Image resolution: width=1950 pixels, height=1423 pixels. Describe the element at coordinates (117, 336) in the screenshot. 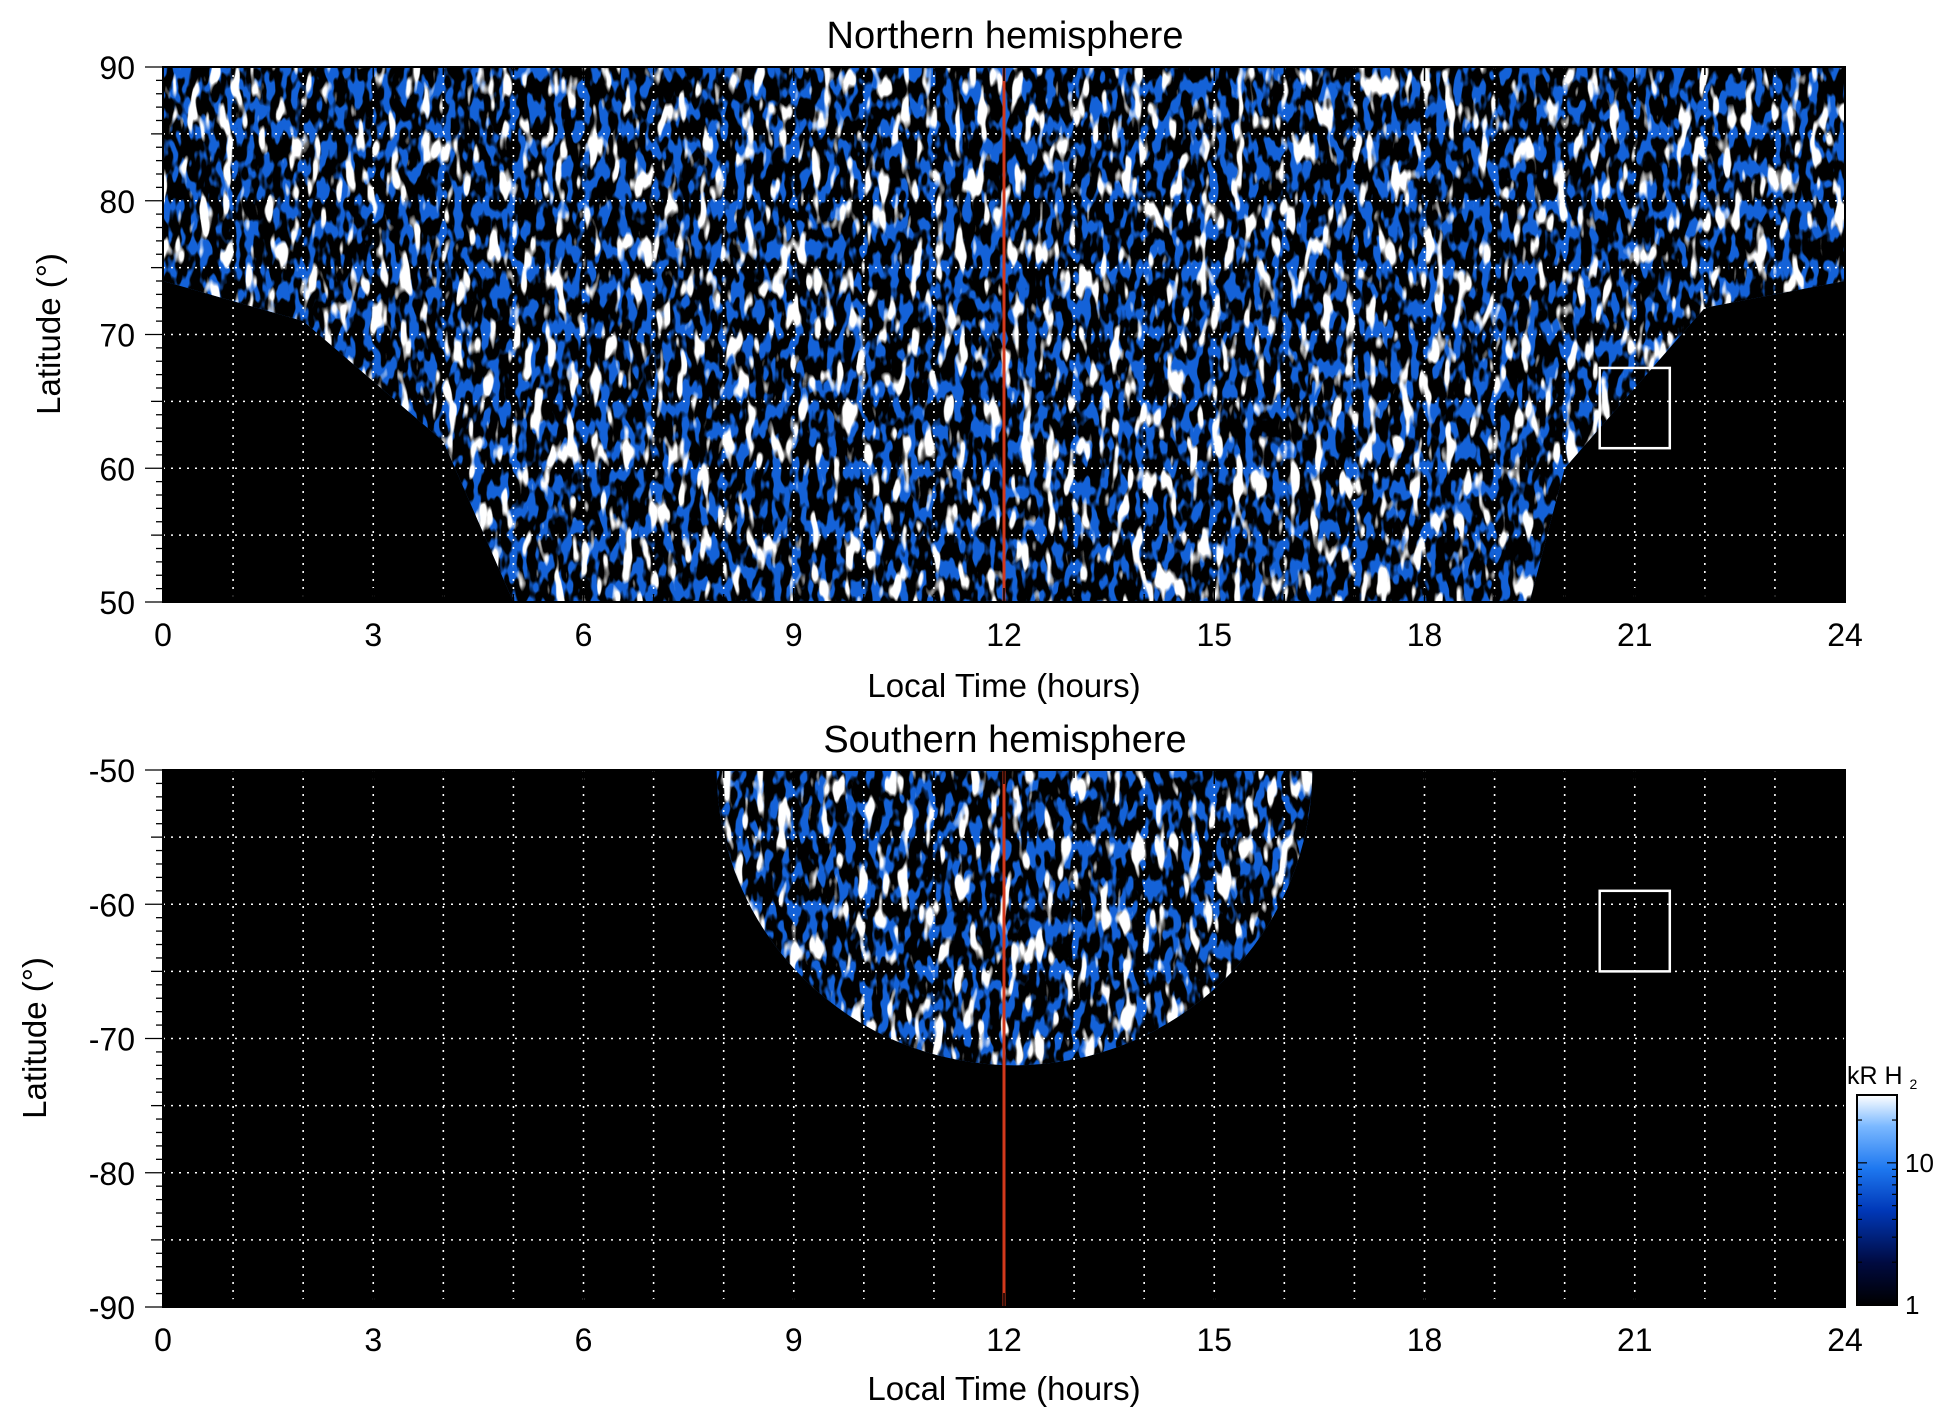

I see `y-tick-label: 70` at that location.